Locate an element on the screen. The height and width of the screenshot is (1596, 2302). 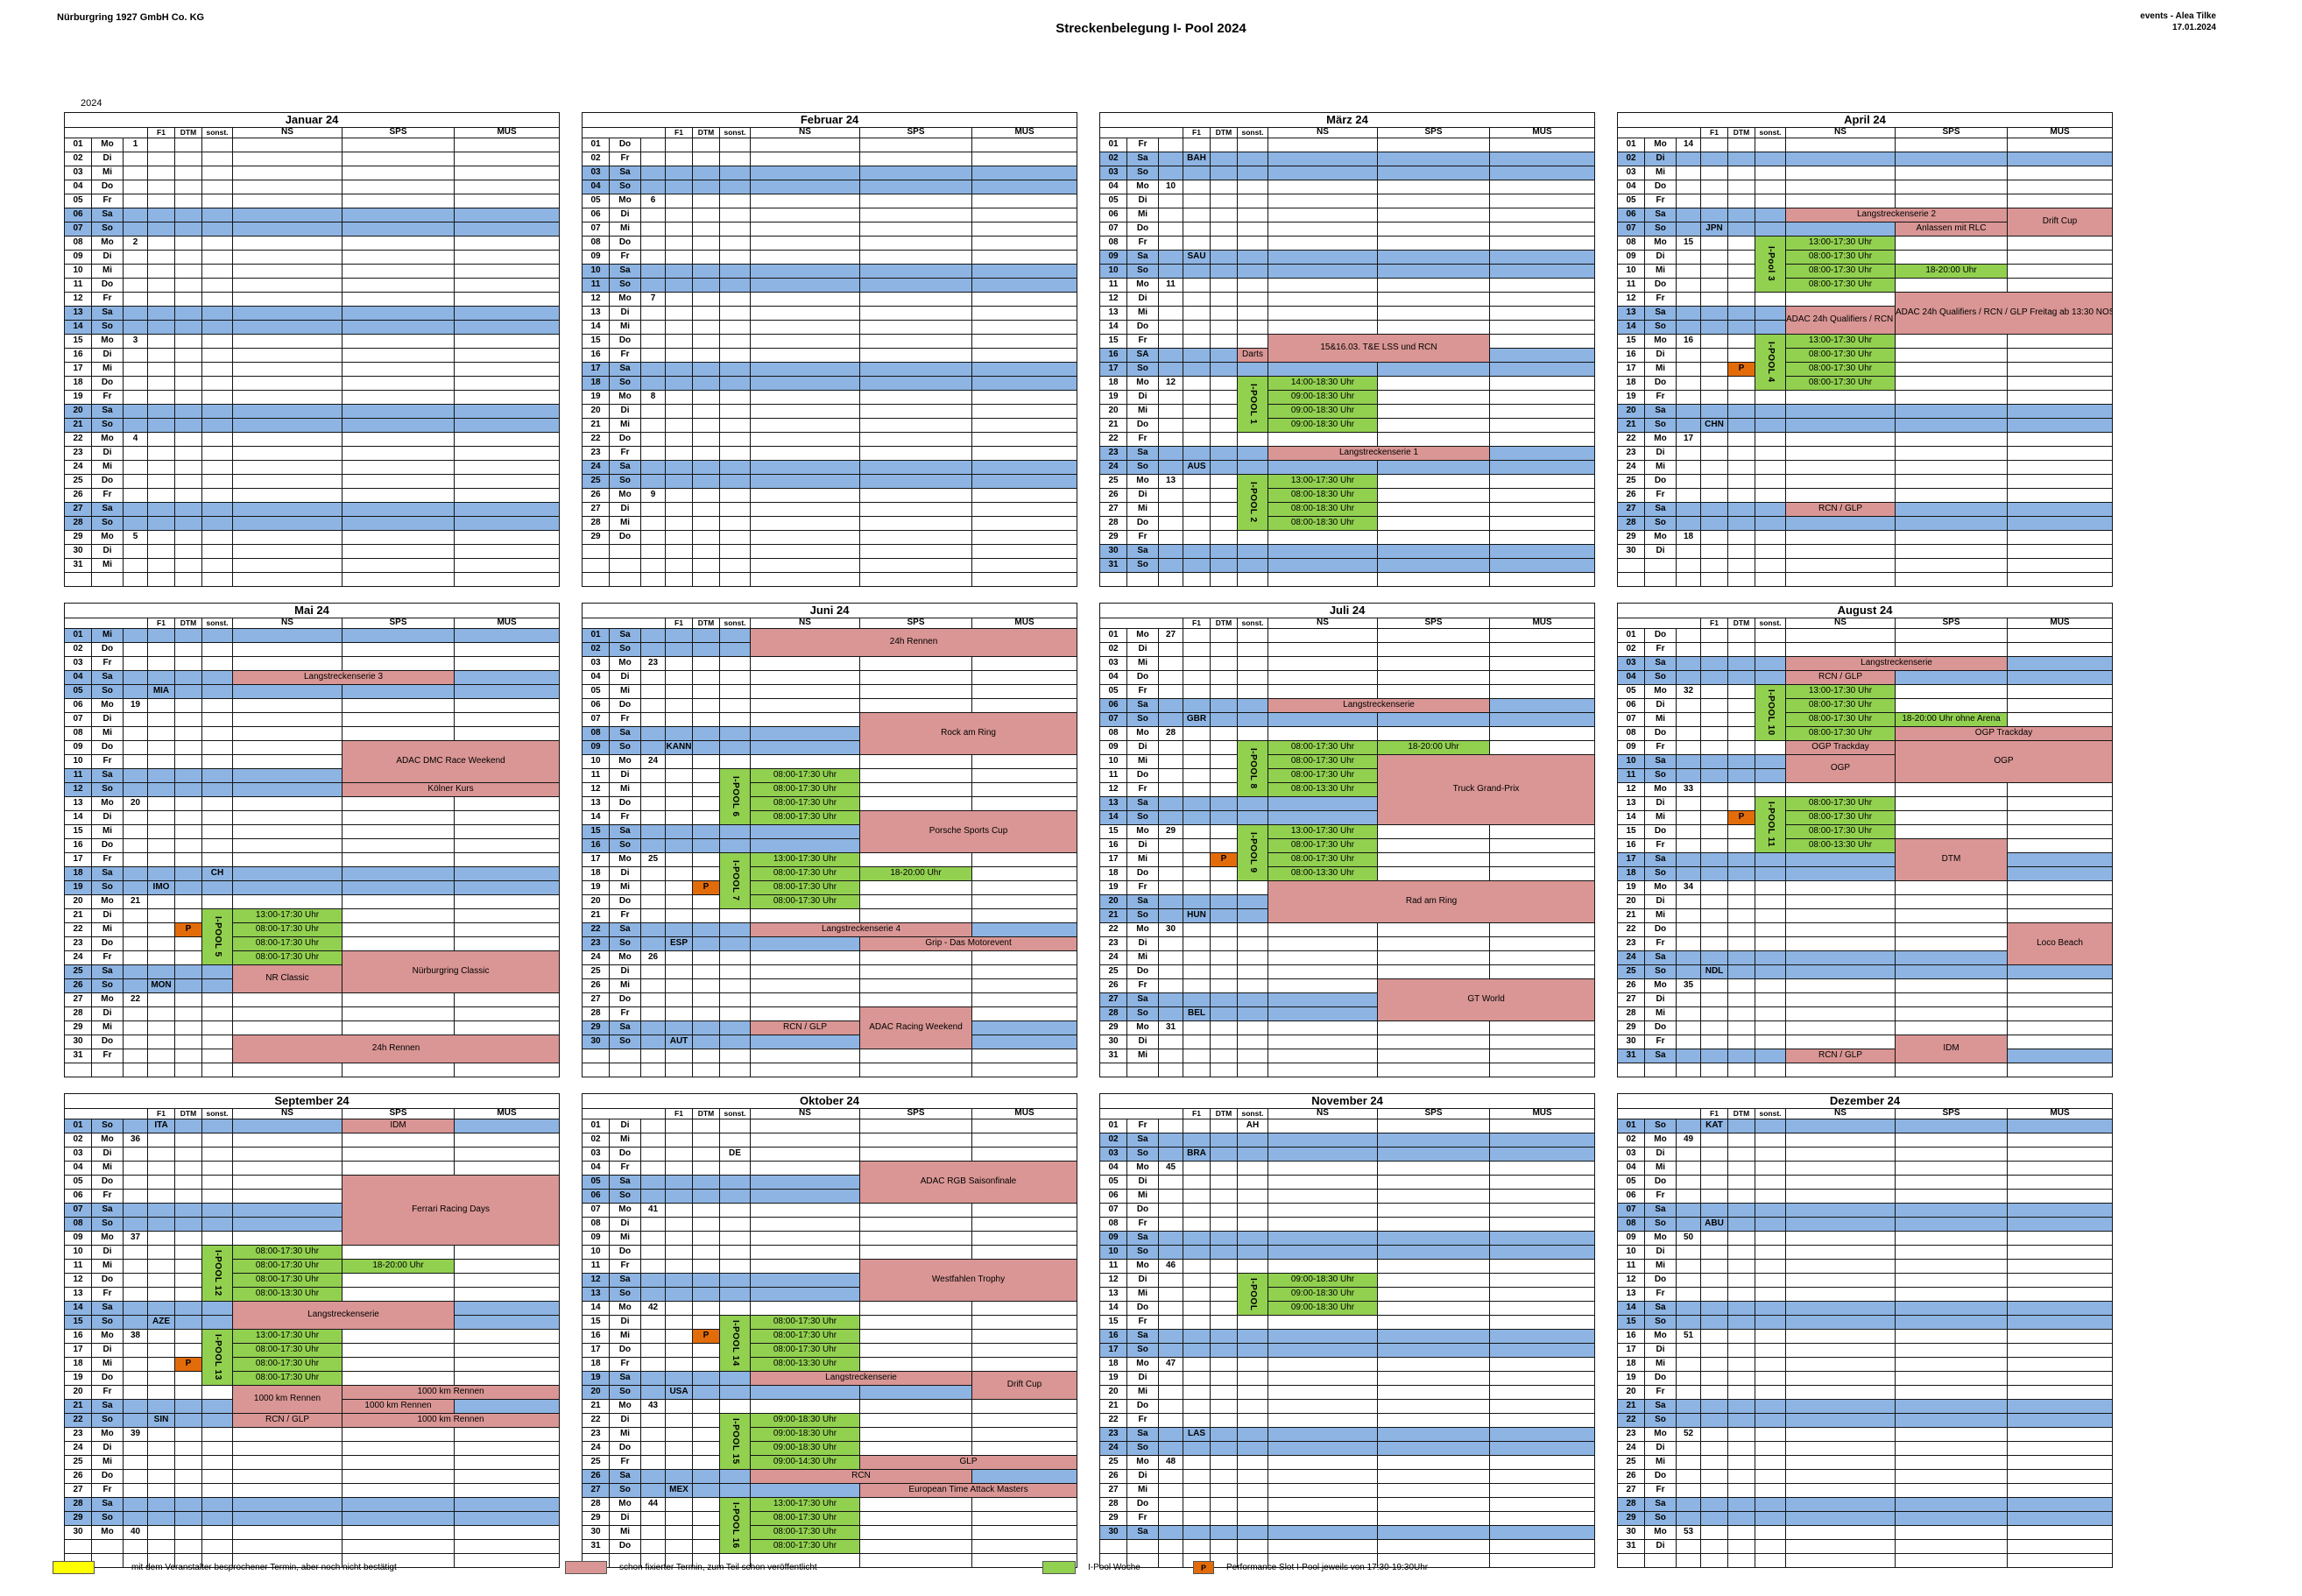
day-number: 09 is located at coordinates (78, 747).